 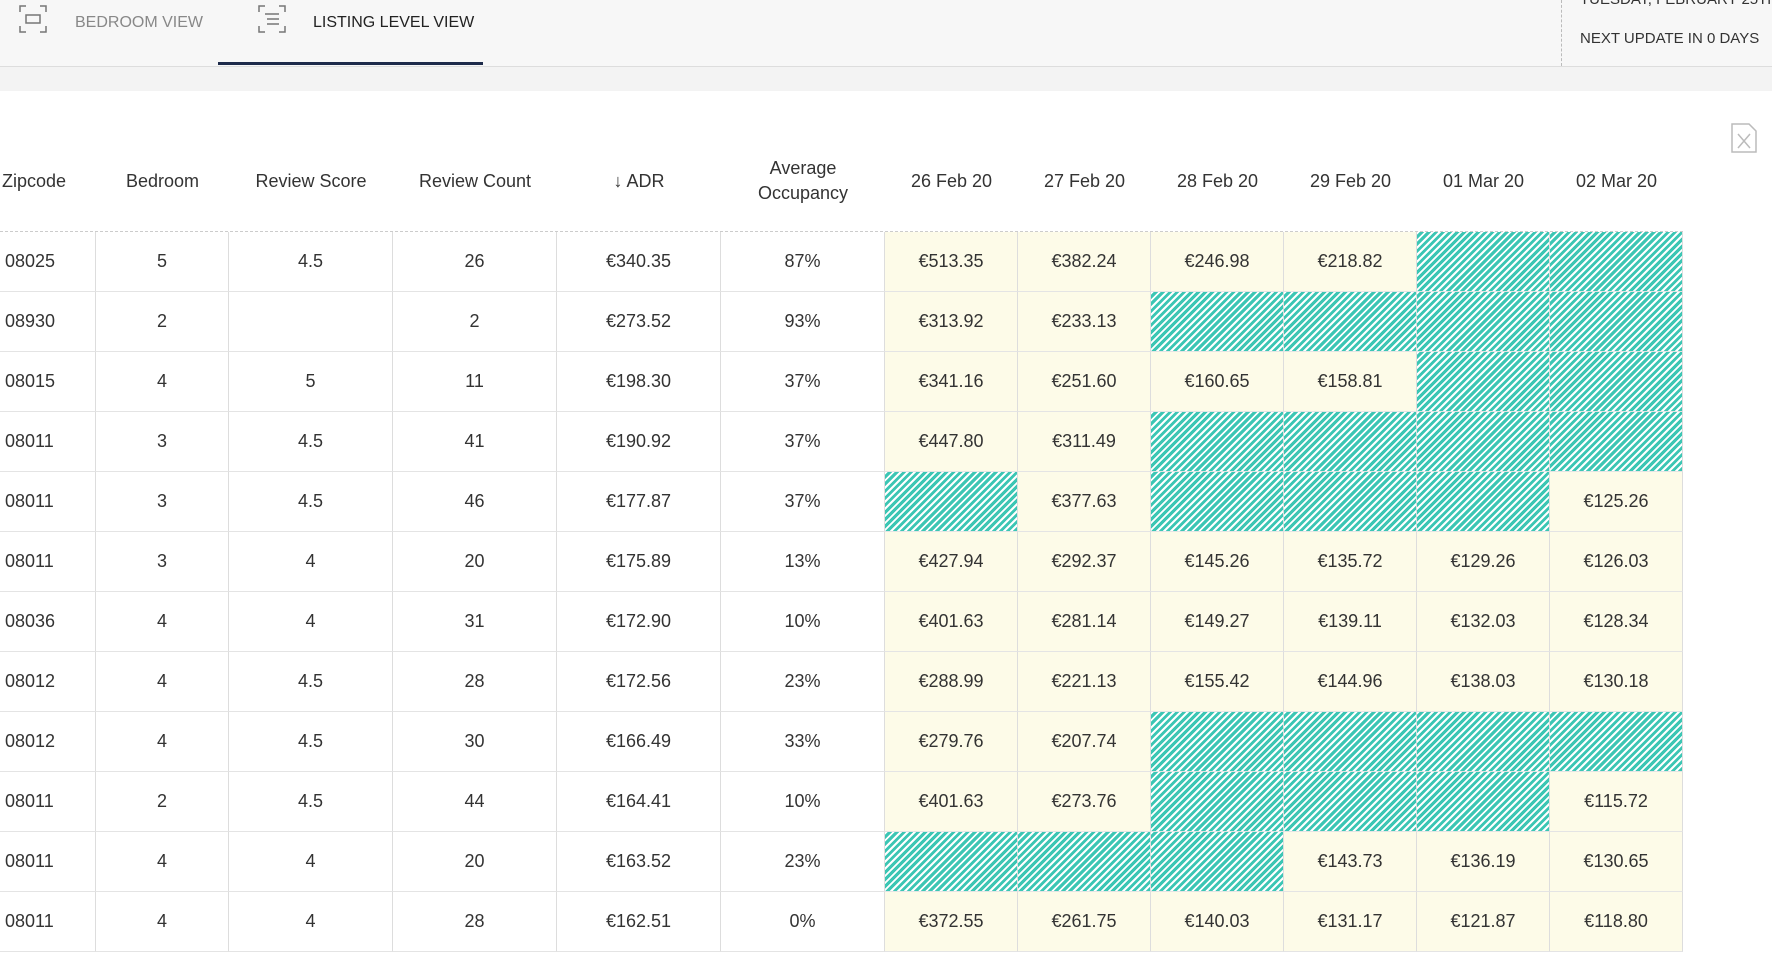 I want to click on price-cell: €279.76, so click(x=951, y=742).